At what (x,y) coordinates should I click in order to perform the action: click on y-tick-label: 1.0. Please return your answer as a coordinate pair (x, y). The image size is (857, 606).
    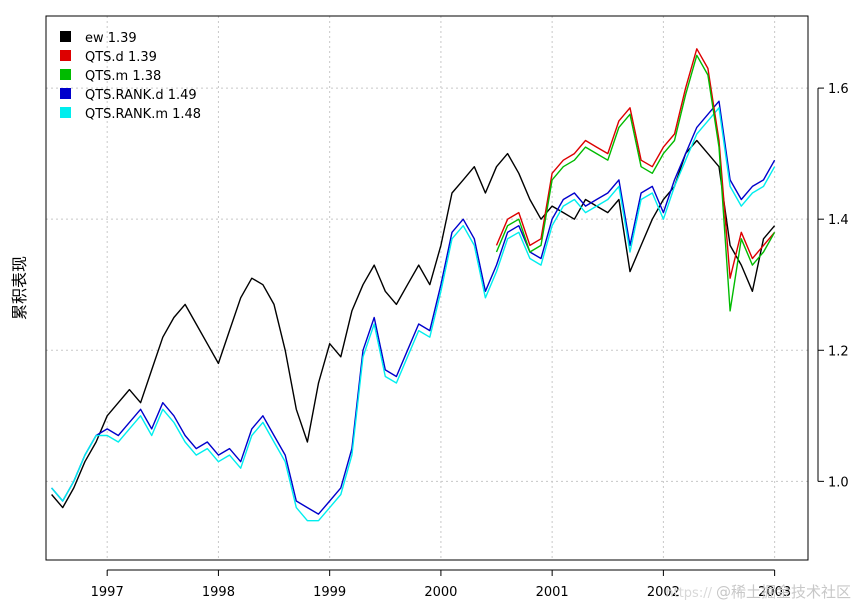
    Looking at the image, I should click on (838, 482).